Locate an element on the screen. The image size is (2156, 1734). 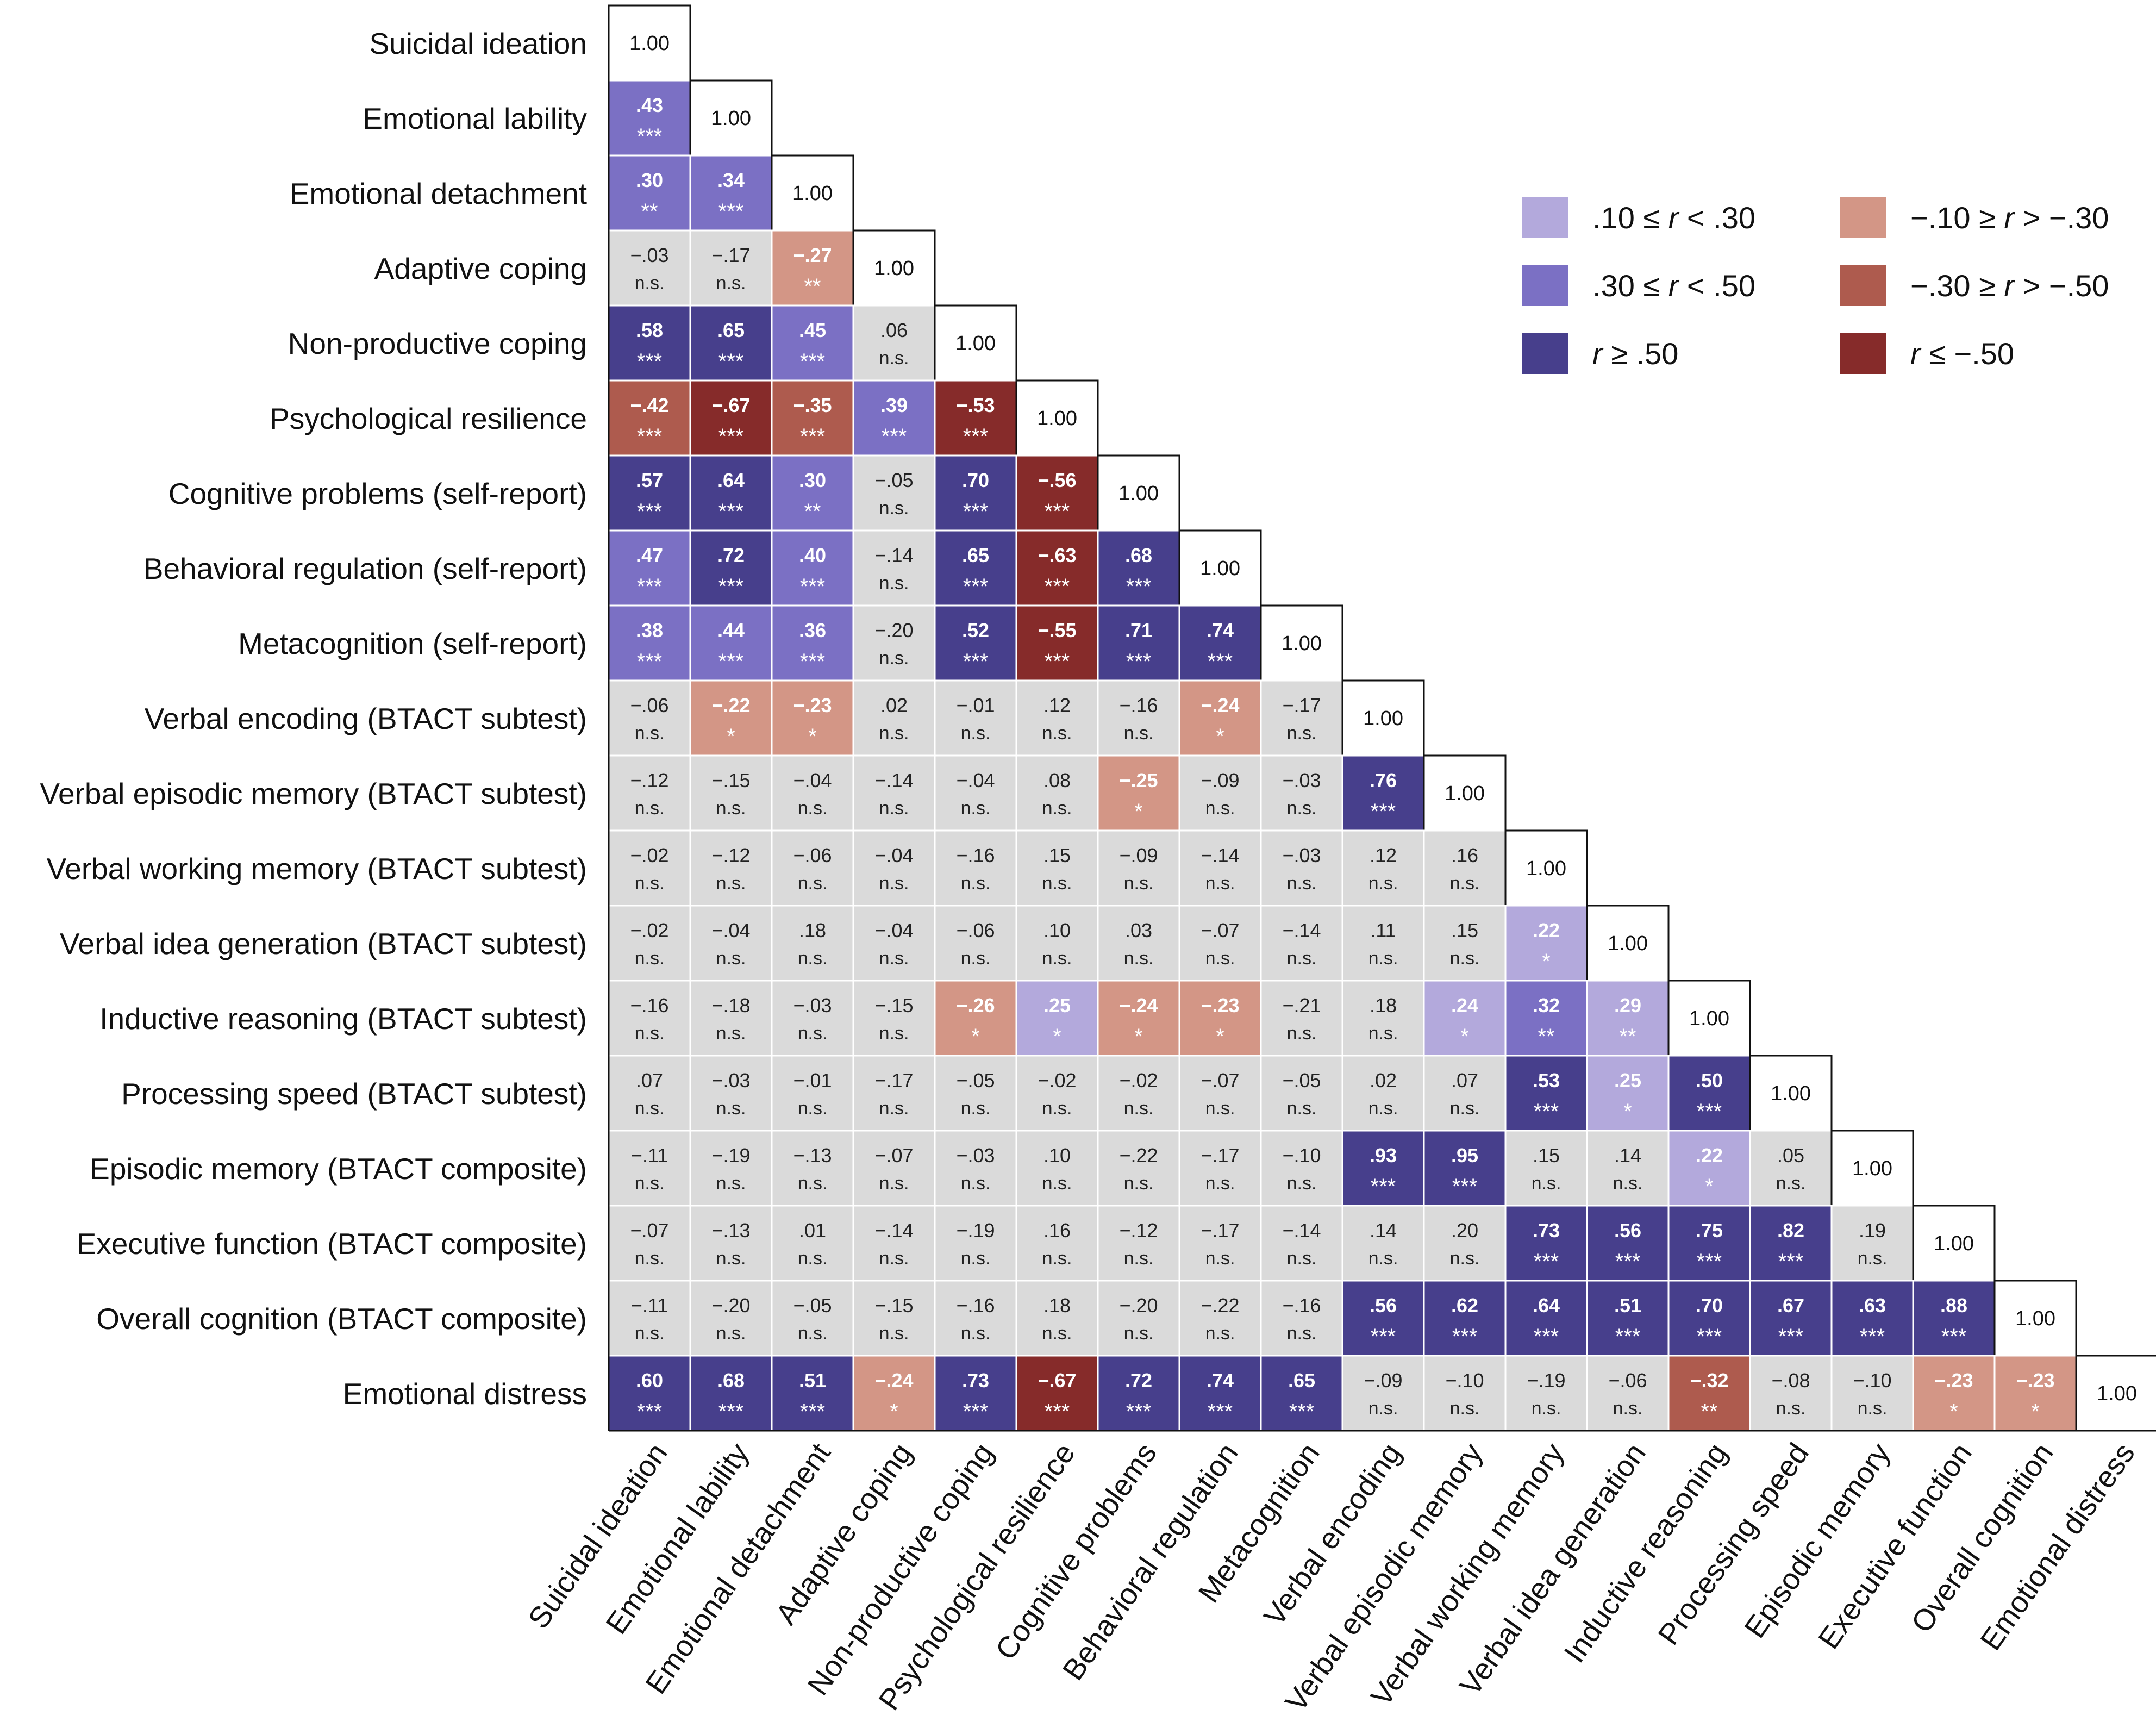
row-label: Inductive reasoning (BTACT subtest) is located at coordinates (343, 1019).